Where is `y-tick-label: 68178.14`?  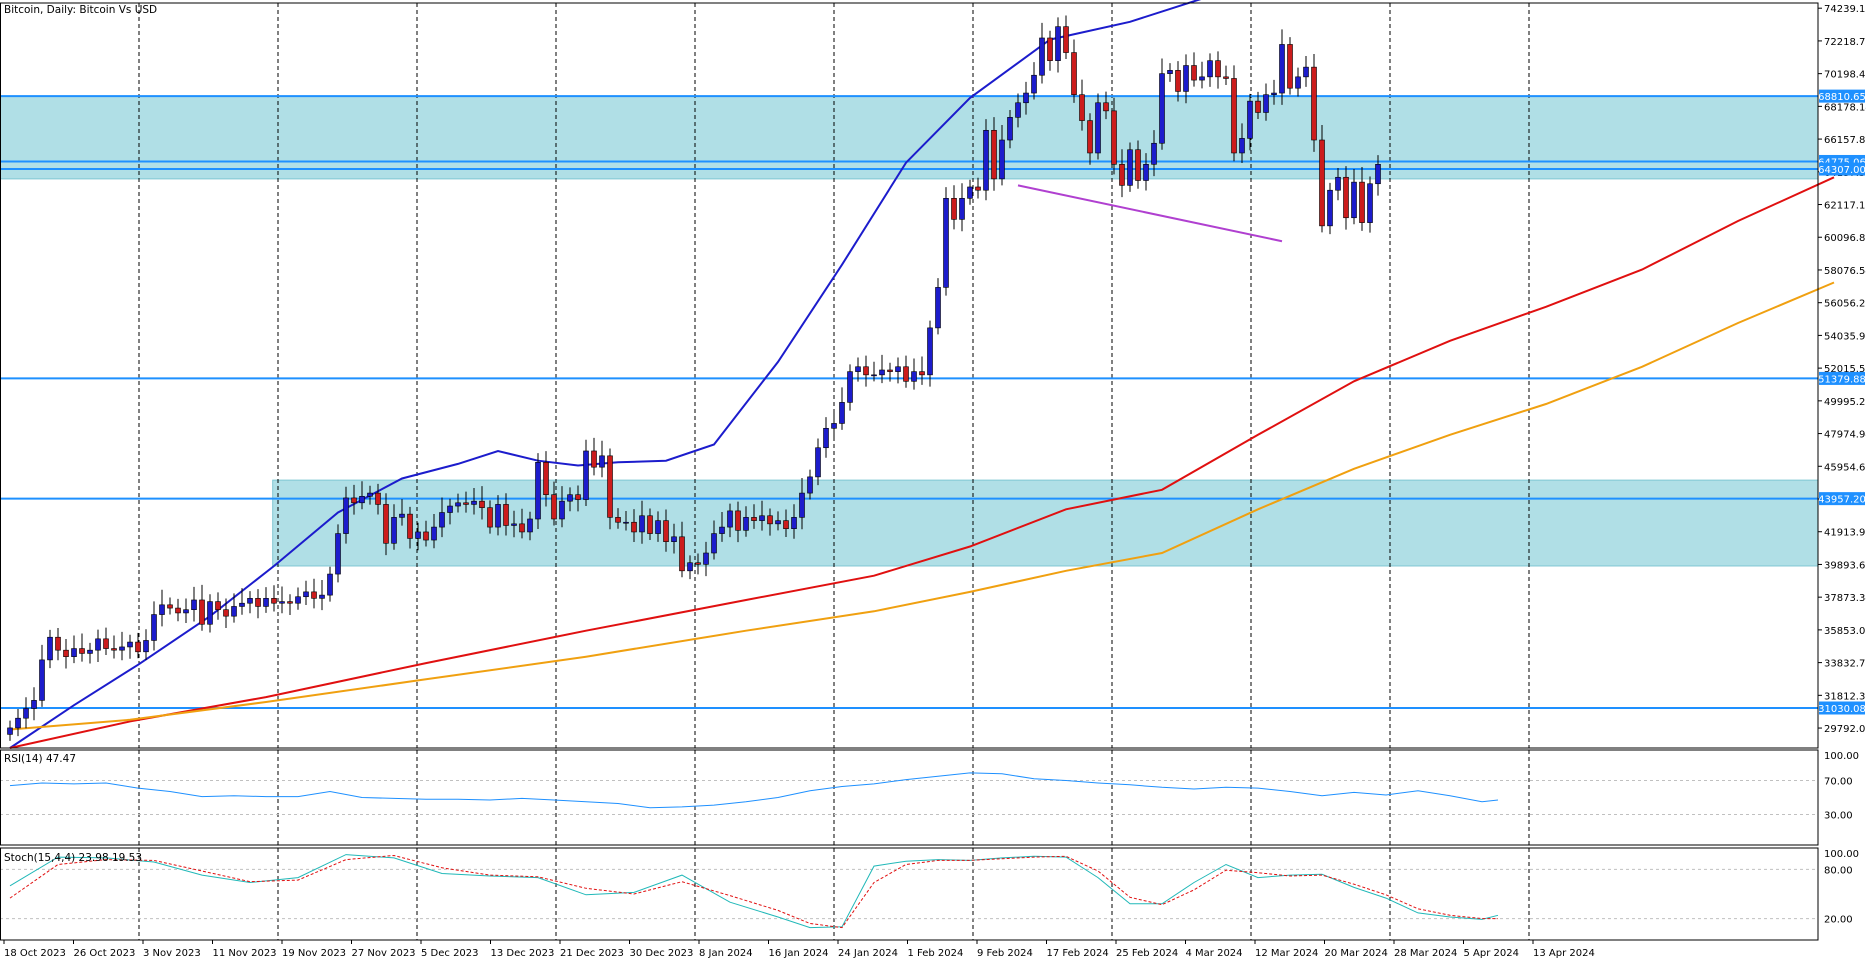
y-tick-label: 68178.14 is located at coordinates (1845, 107).